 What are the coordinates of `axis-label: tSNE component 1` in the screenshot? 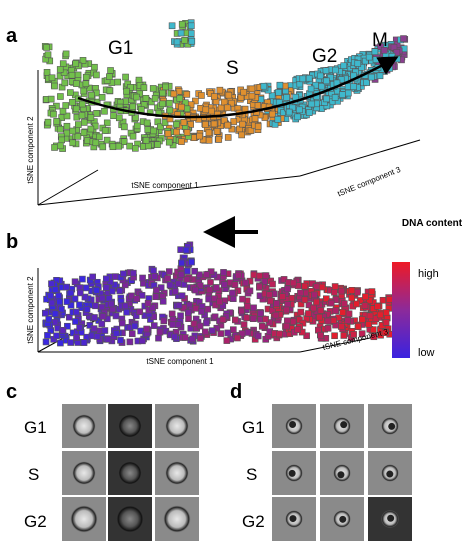 It's located at (180, 361).